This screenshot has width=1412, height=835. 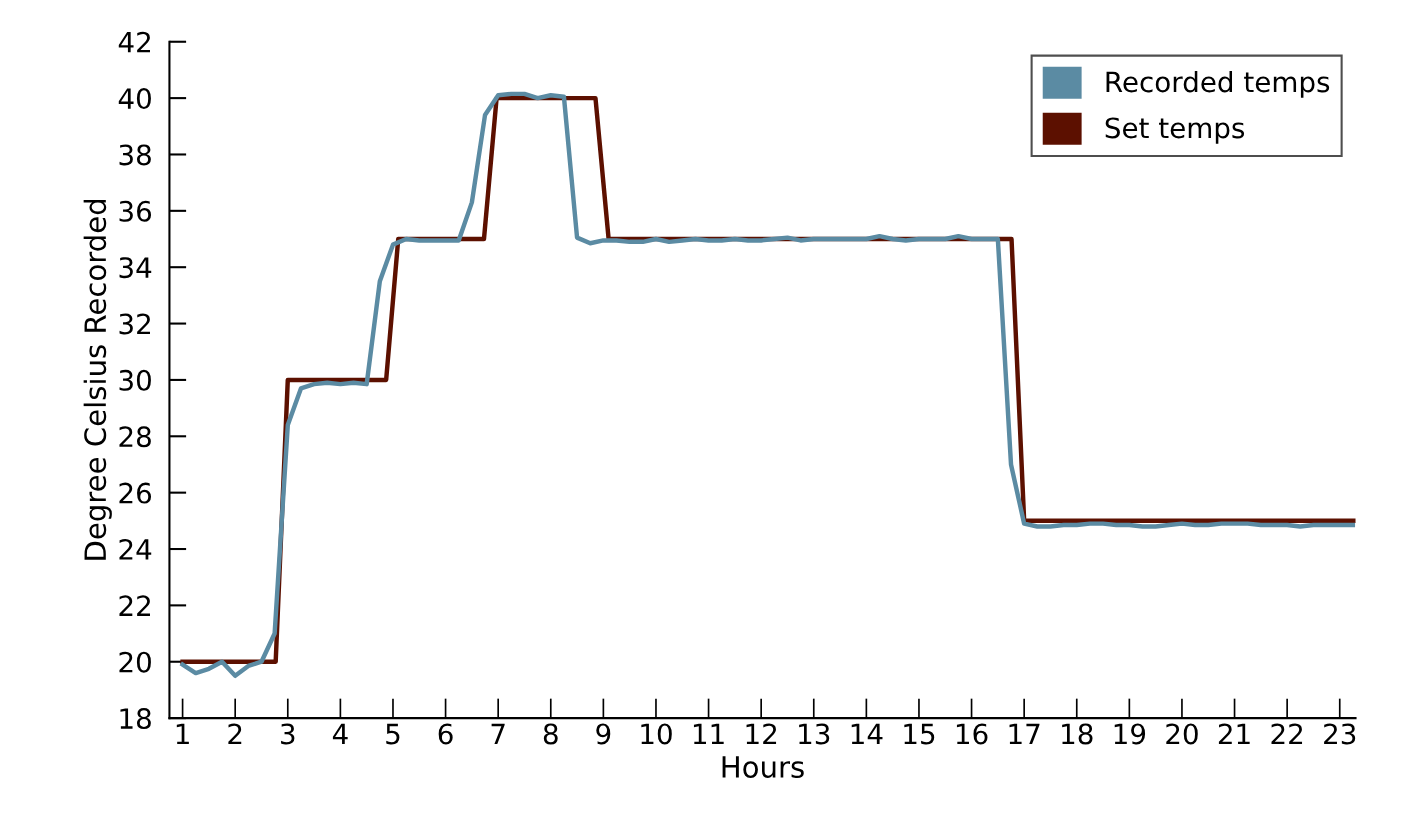 What do you see at coordinates (708, 734) in the screenshot?
I see `x-tick-label: 11` at bounding box center [708, 734].